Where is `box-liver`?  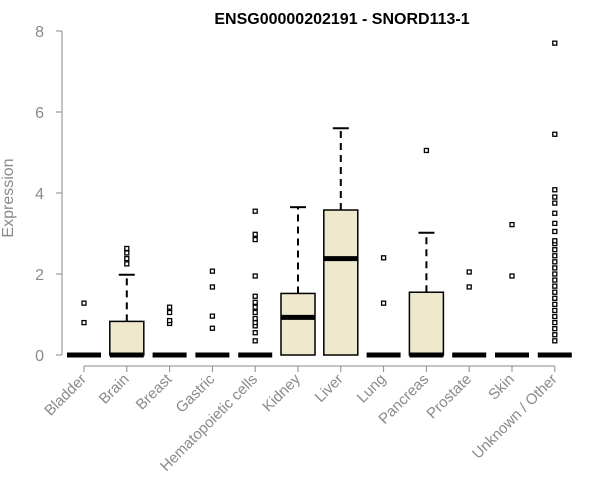
box-liver is located at coordinates (341, 241).